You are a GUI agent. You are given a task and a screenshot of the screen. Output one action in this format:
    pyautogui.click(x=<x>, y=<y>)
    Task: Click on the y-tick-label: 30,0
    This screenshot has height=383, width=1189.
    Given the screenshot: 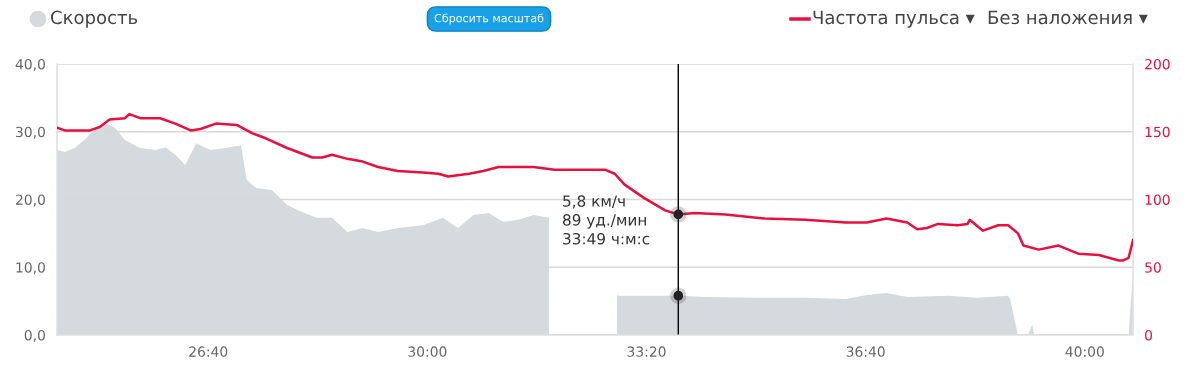 What is the action you would take?
    pyautogui.click(x=30, y=132)
    